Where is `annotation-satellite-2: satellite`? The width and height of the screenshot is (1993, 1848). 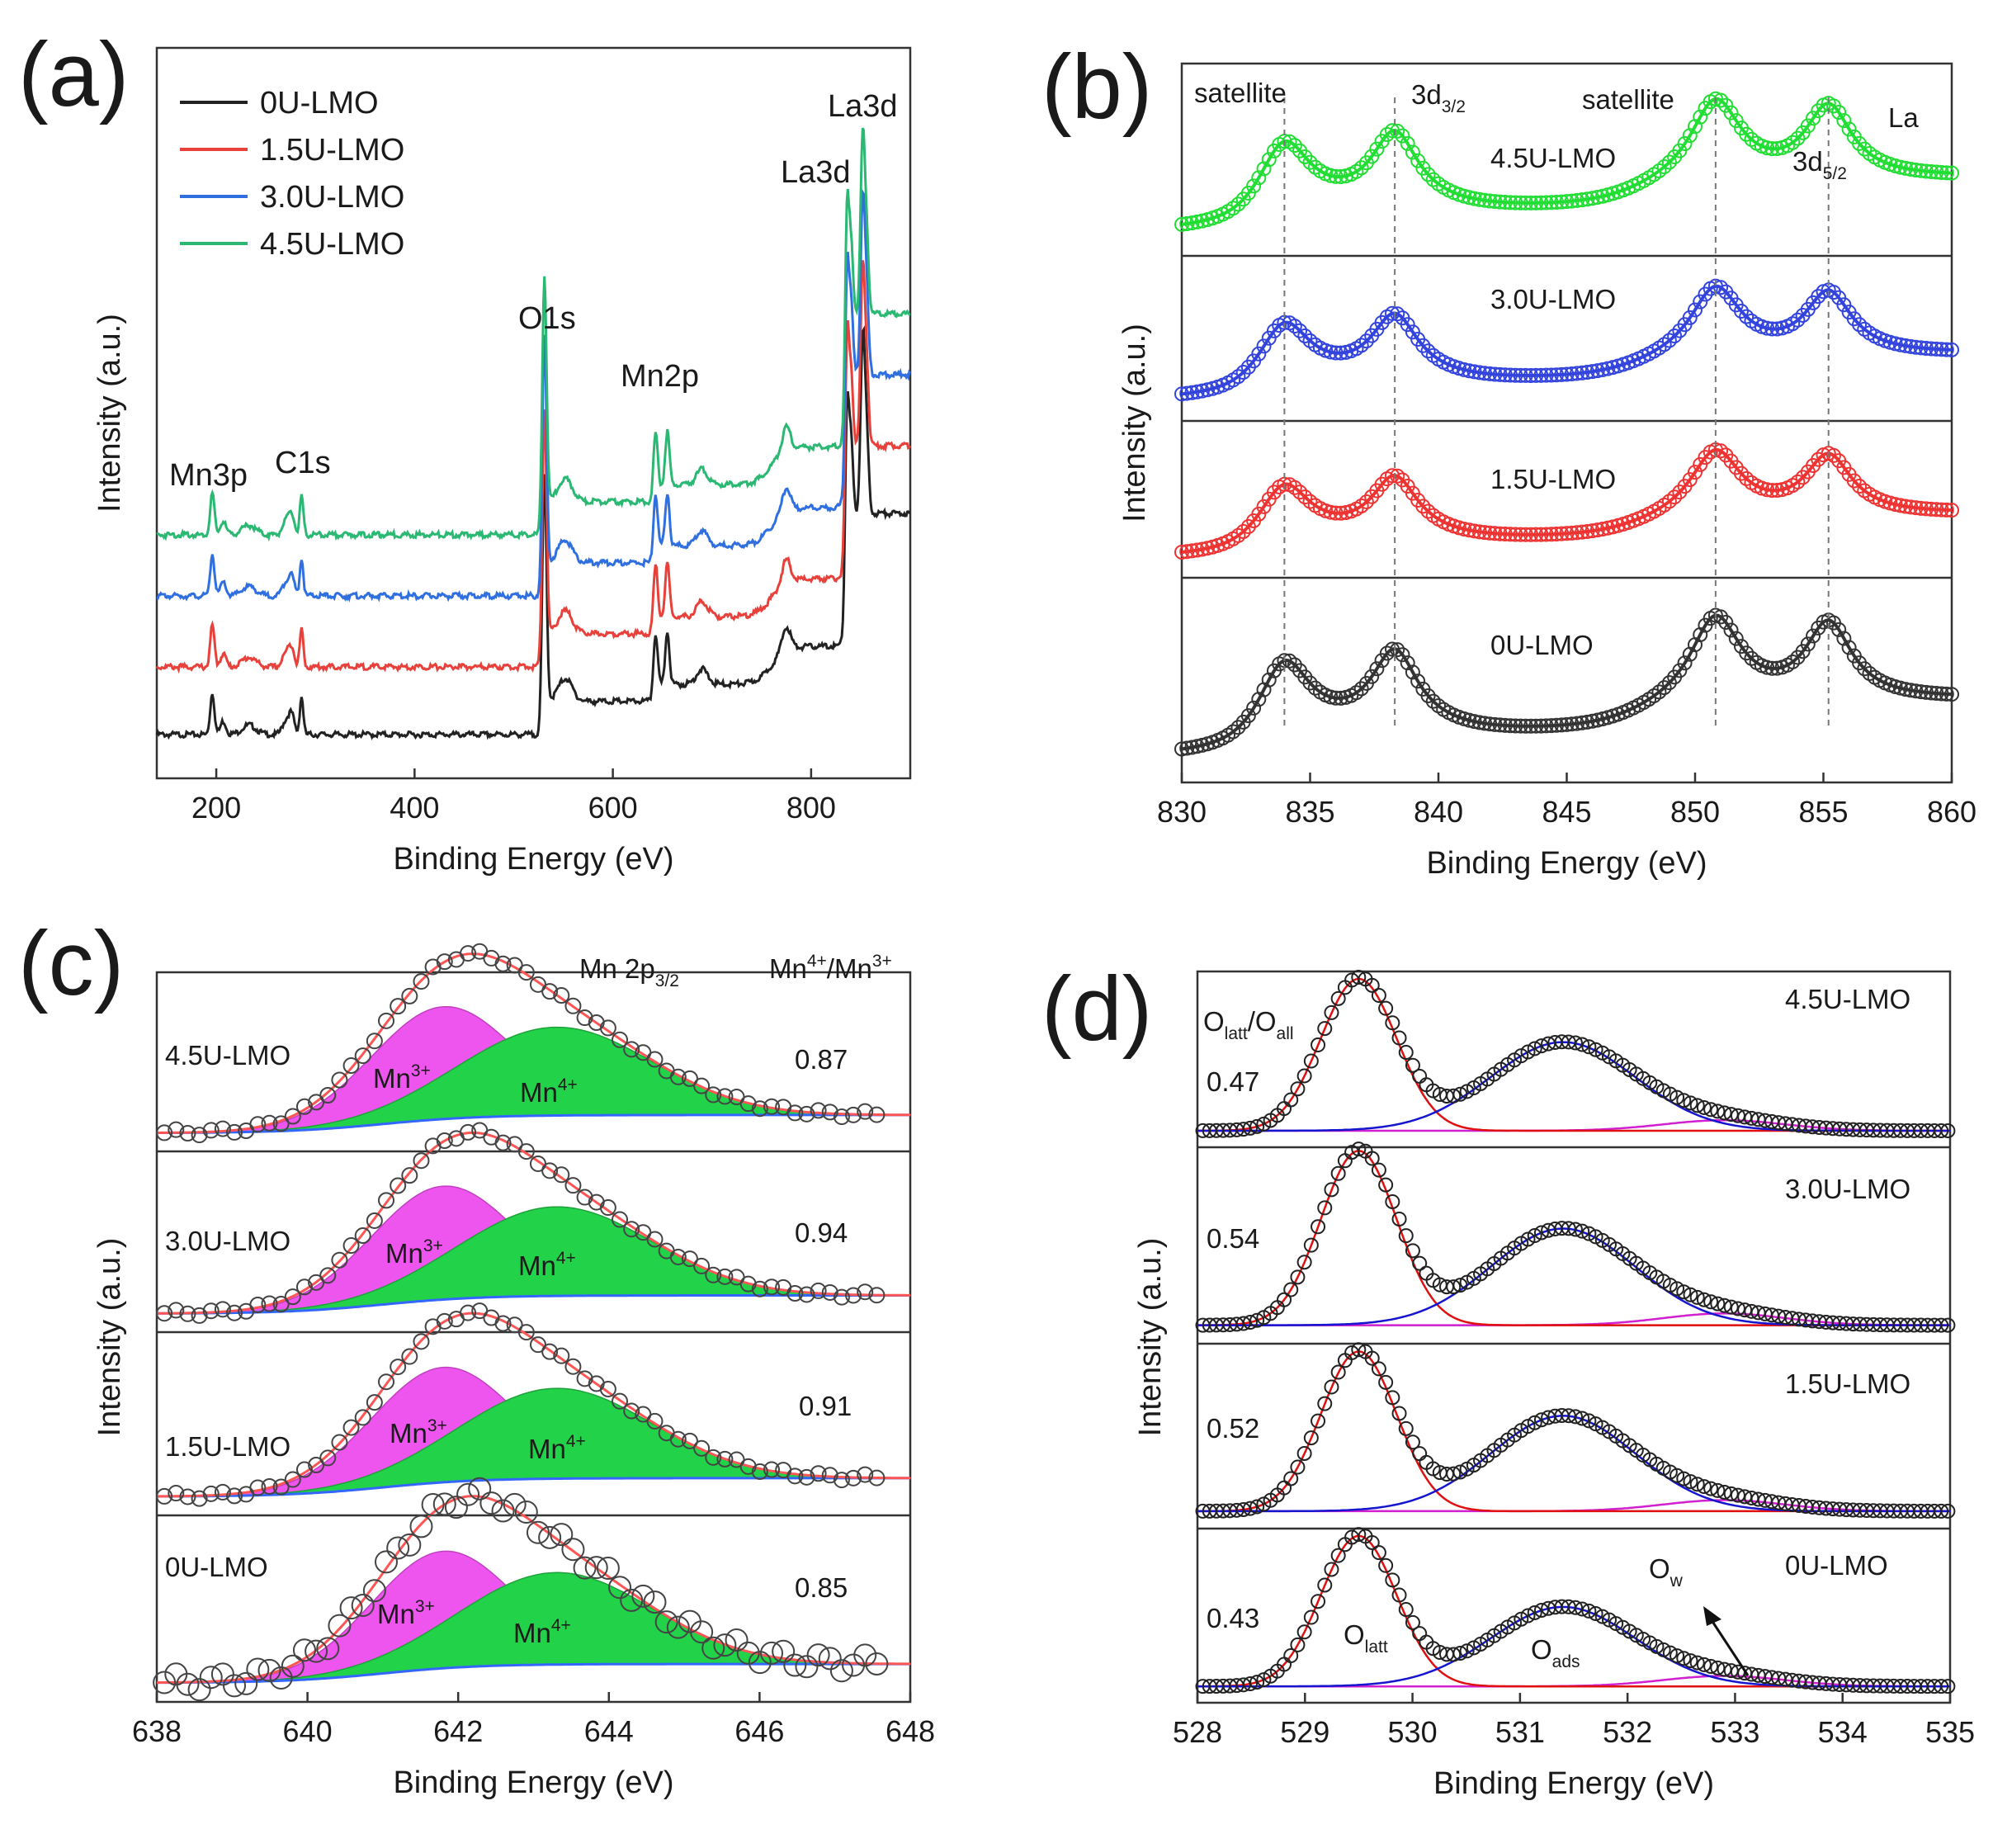
annotation-satellite-2: satellite is located at coordinates (1628, 99).